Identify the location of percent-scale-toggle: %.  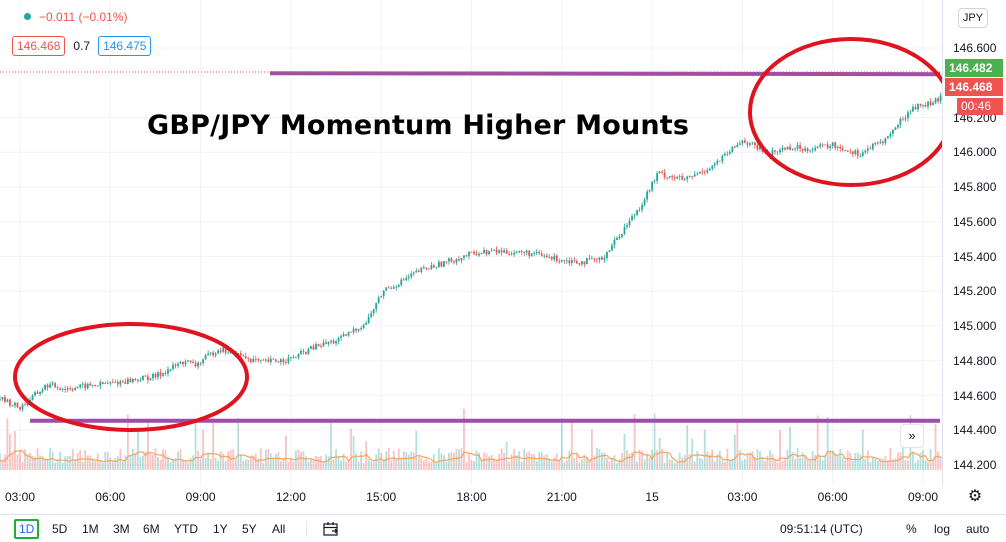
(911, 529).